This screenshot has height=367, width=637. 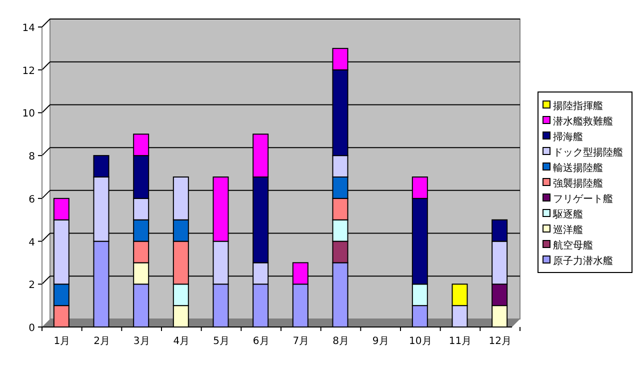 I want to click on legend-label: 揚陸指揮艦, so click(x=578, y=106).